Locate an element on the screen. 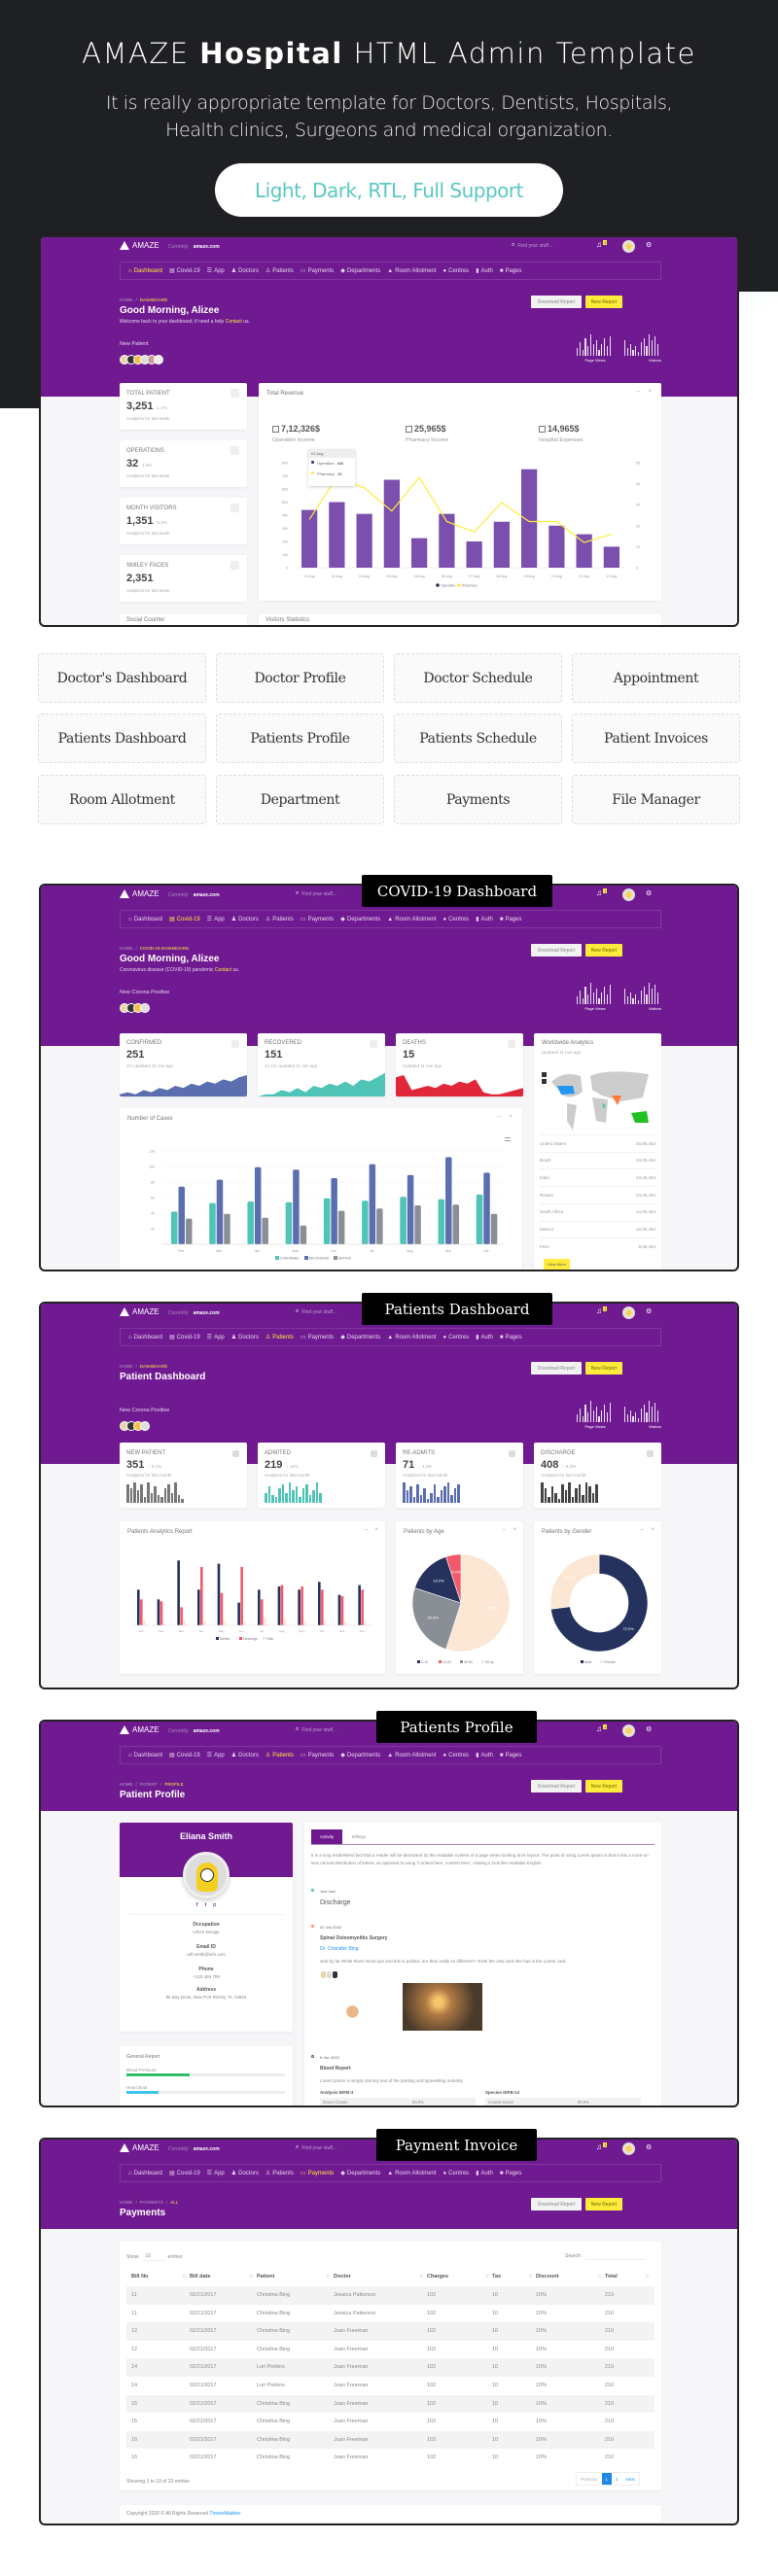  page-link-payments: Payments is located at coordinates (478, 799).